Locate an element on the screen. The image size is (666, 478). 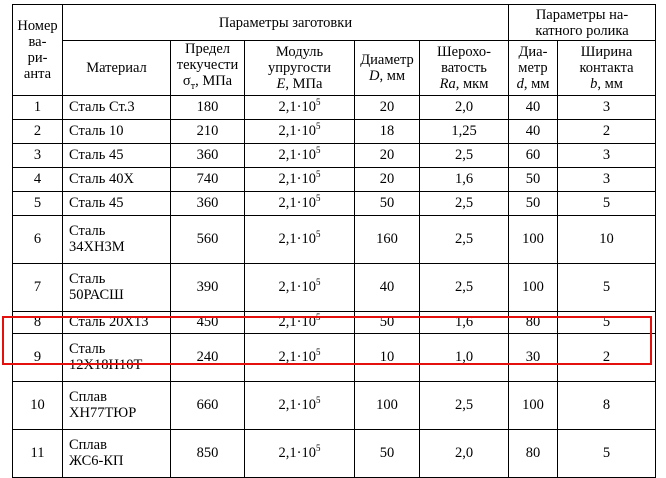
header-contact-width: Ширина контакта b, мм is located at coordinates (606, 68).